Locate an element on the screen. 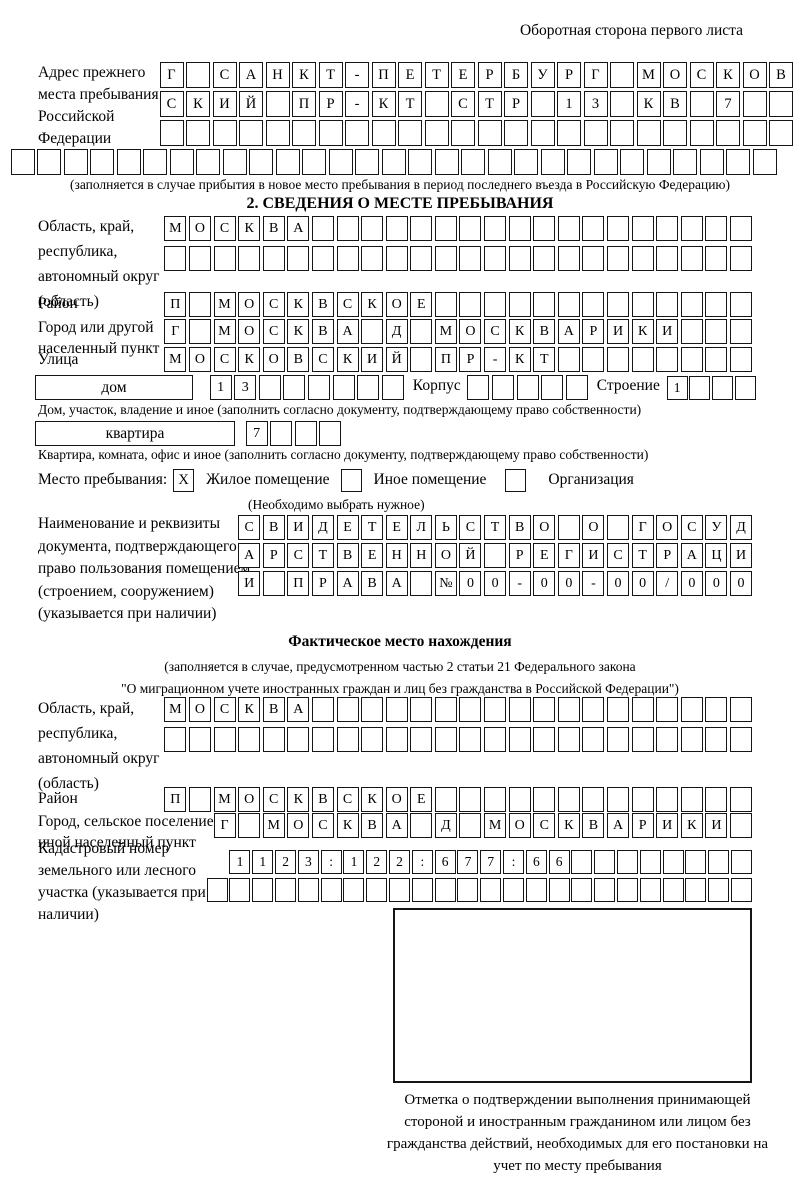 The height and width of the screenshot is (1180, 800). char-box: 0 is located at coordinates (470, 583).